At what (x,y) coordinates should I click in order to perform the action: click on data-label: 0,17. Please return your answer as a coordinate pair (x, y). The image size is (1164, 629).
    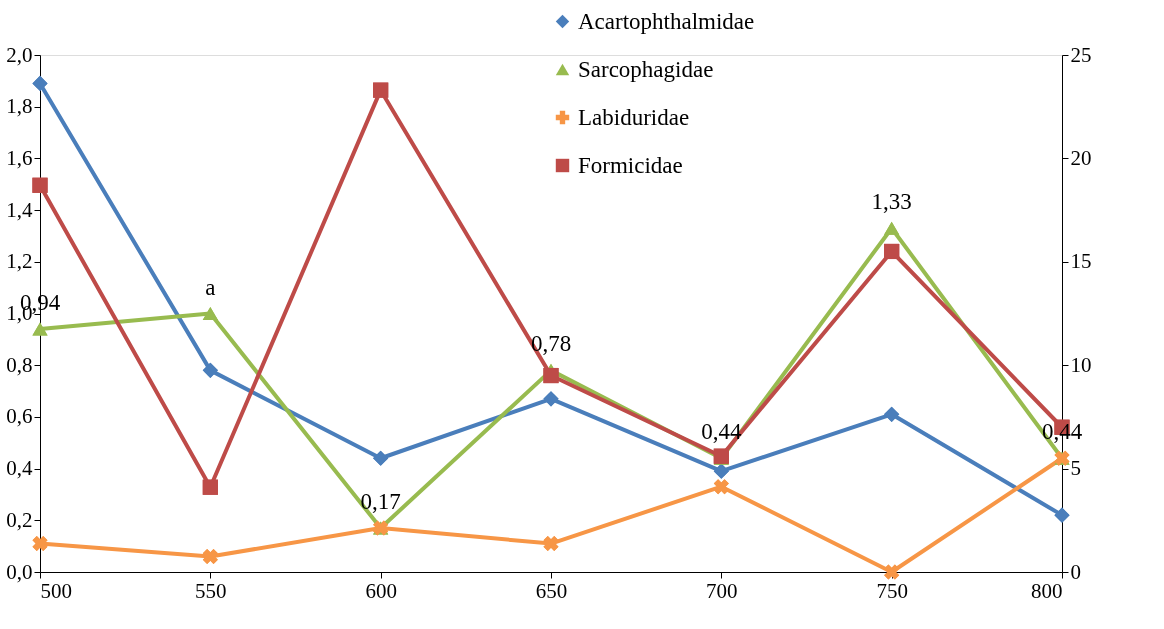
    Looking at the image, I should click on (380, 502).